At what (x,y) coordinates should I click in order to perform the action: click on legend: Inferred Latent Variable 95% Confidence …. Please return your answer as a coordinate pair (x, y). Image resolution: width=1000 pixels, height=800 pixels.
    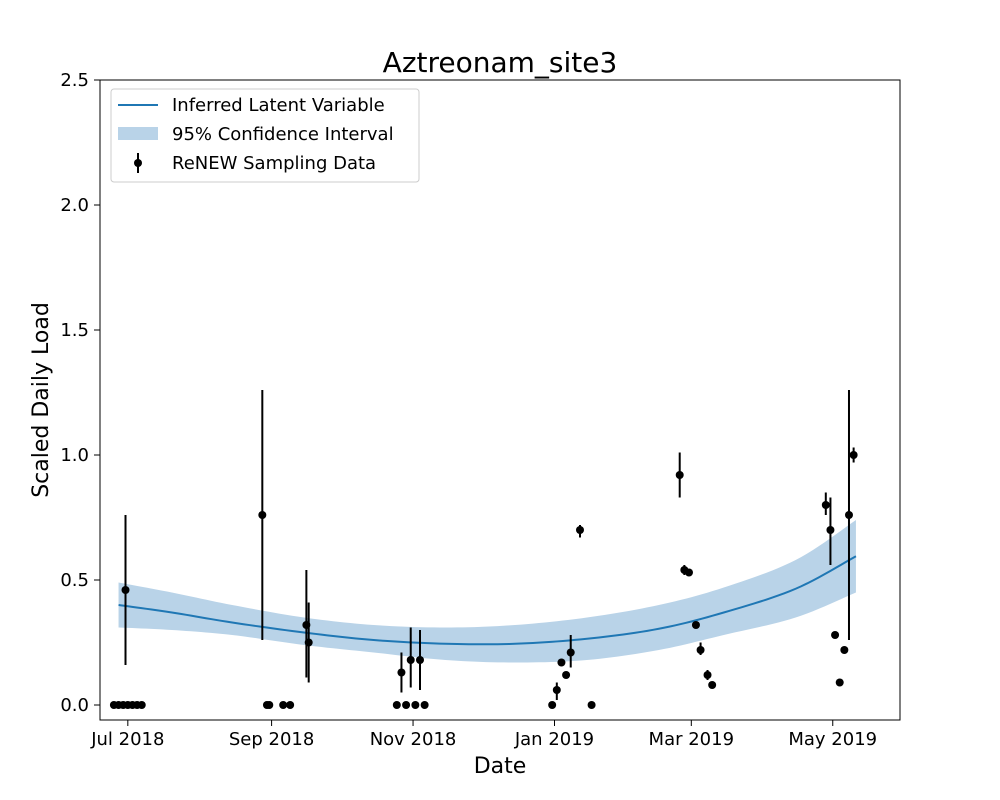
    Looking at the image, I should click on (265, 135).